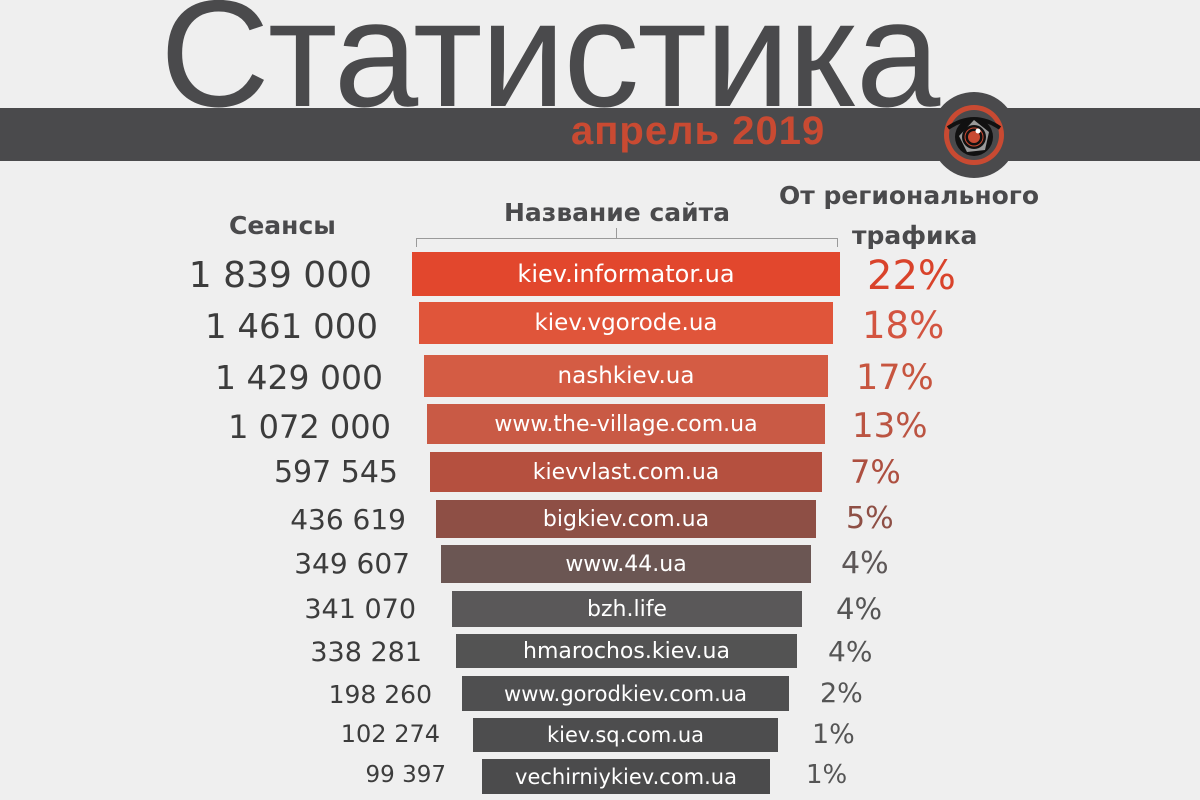 This screenshot has width=1200, height=800. Describe the element at coordinates (890, 426) in the screenshot. I see `share-value: 13%` at that location.